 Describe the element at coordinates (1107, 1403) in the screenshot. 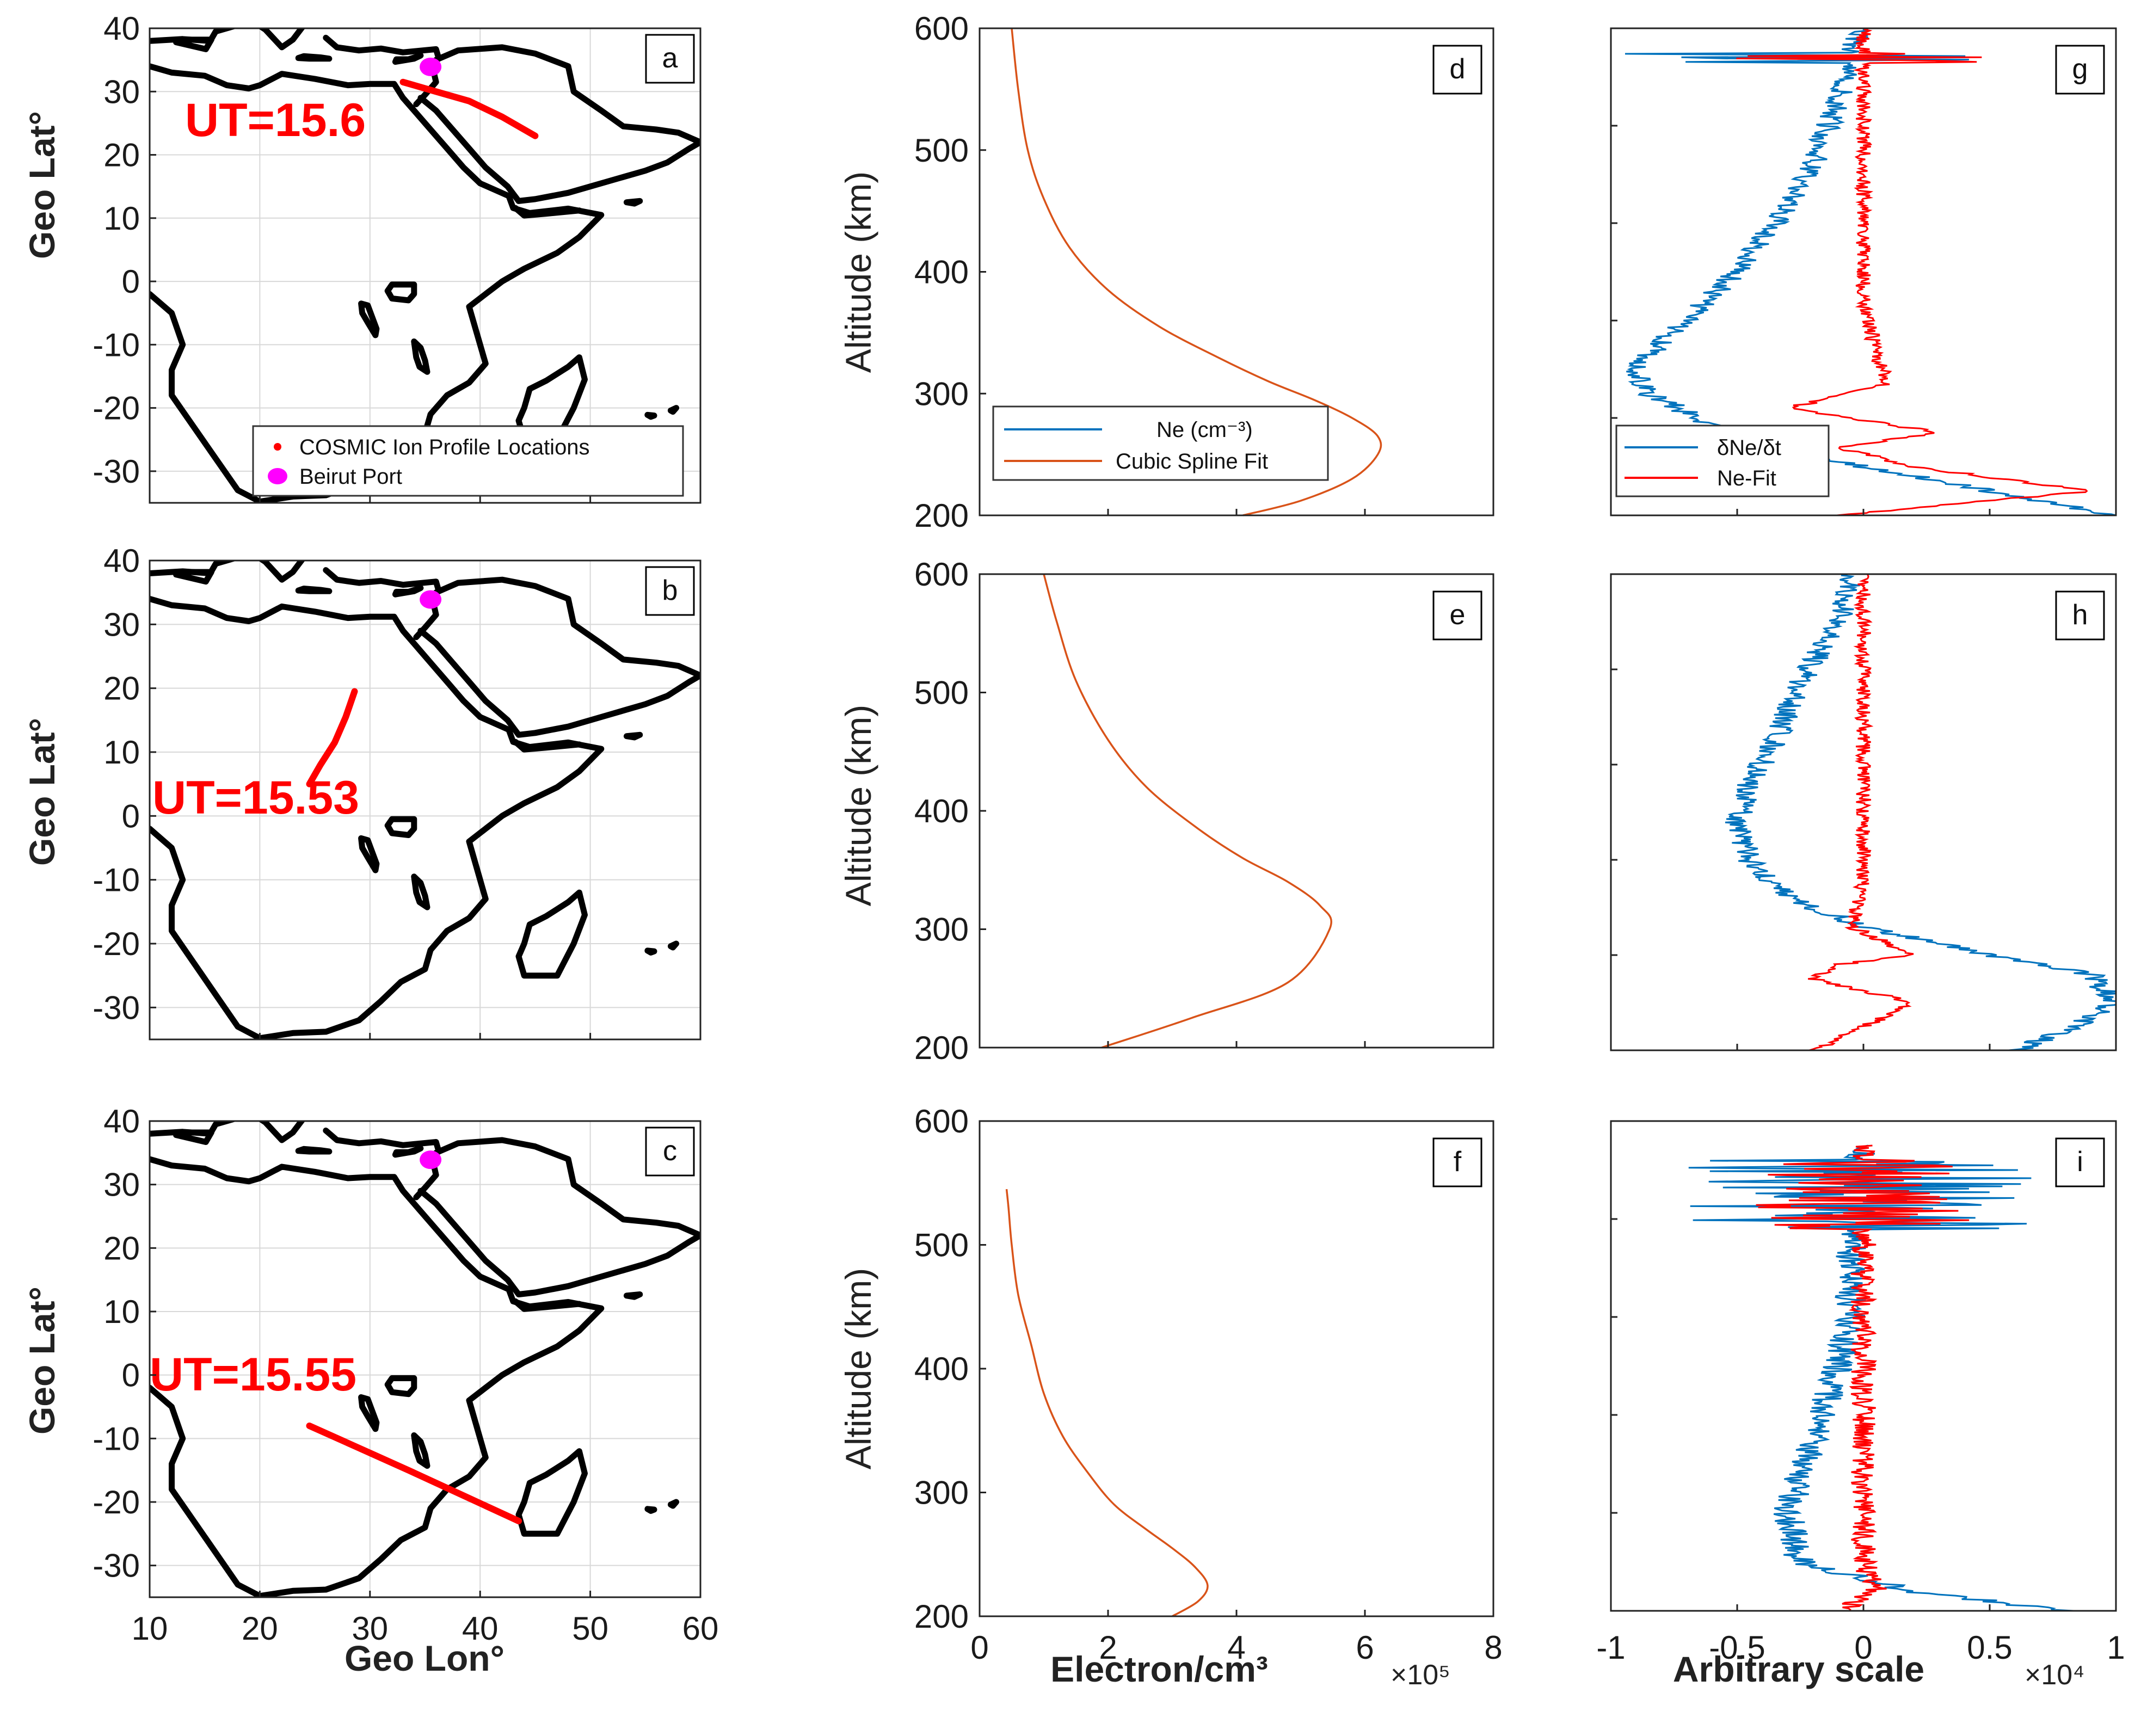

I see `fit-curve` at that location.